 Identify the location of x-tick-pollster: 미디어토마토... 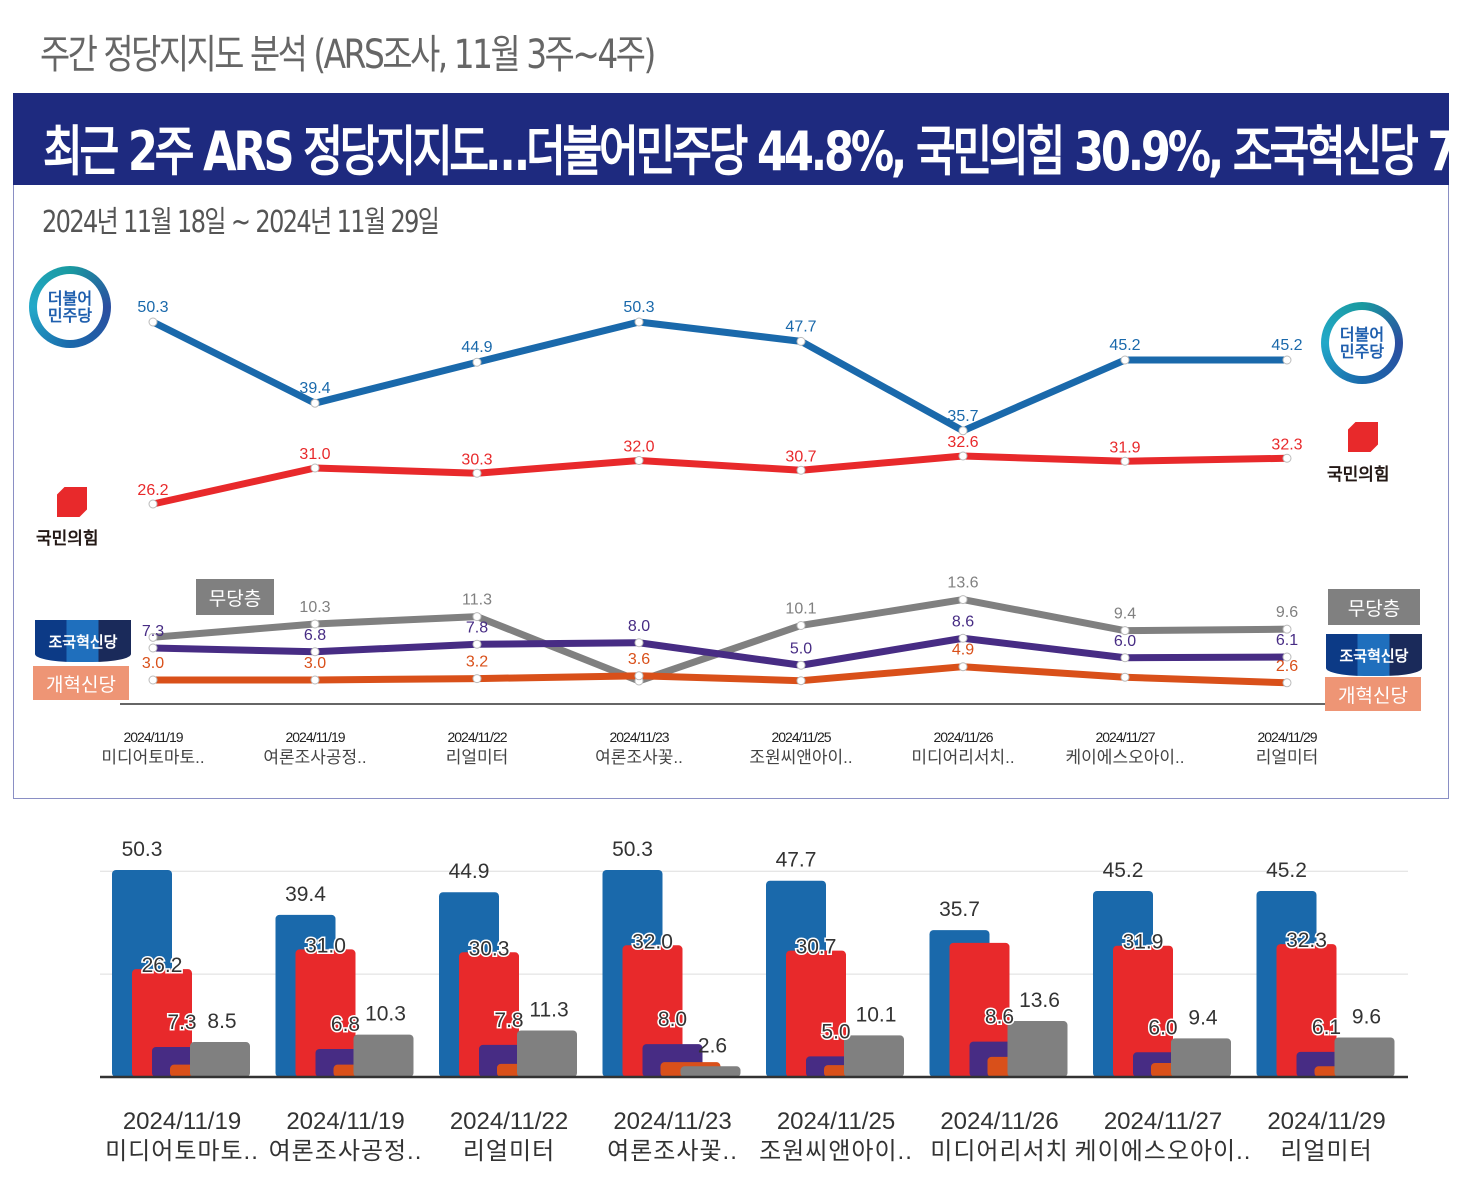
(152, 757).